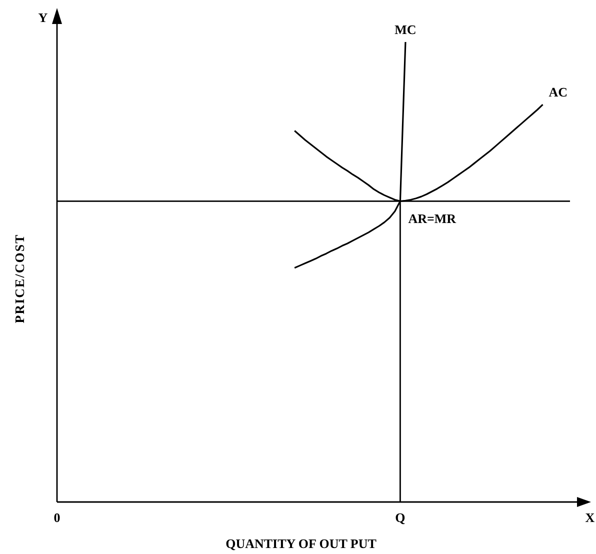 This screenshot has height=554, width=596. What do you see at coordinates (400, 517) in the screenshot?
I see `x-tick-label: Q` at bounding box center [400, 517].